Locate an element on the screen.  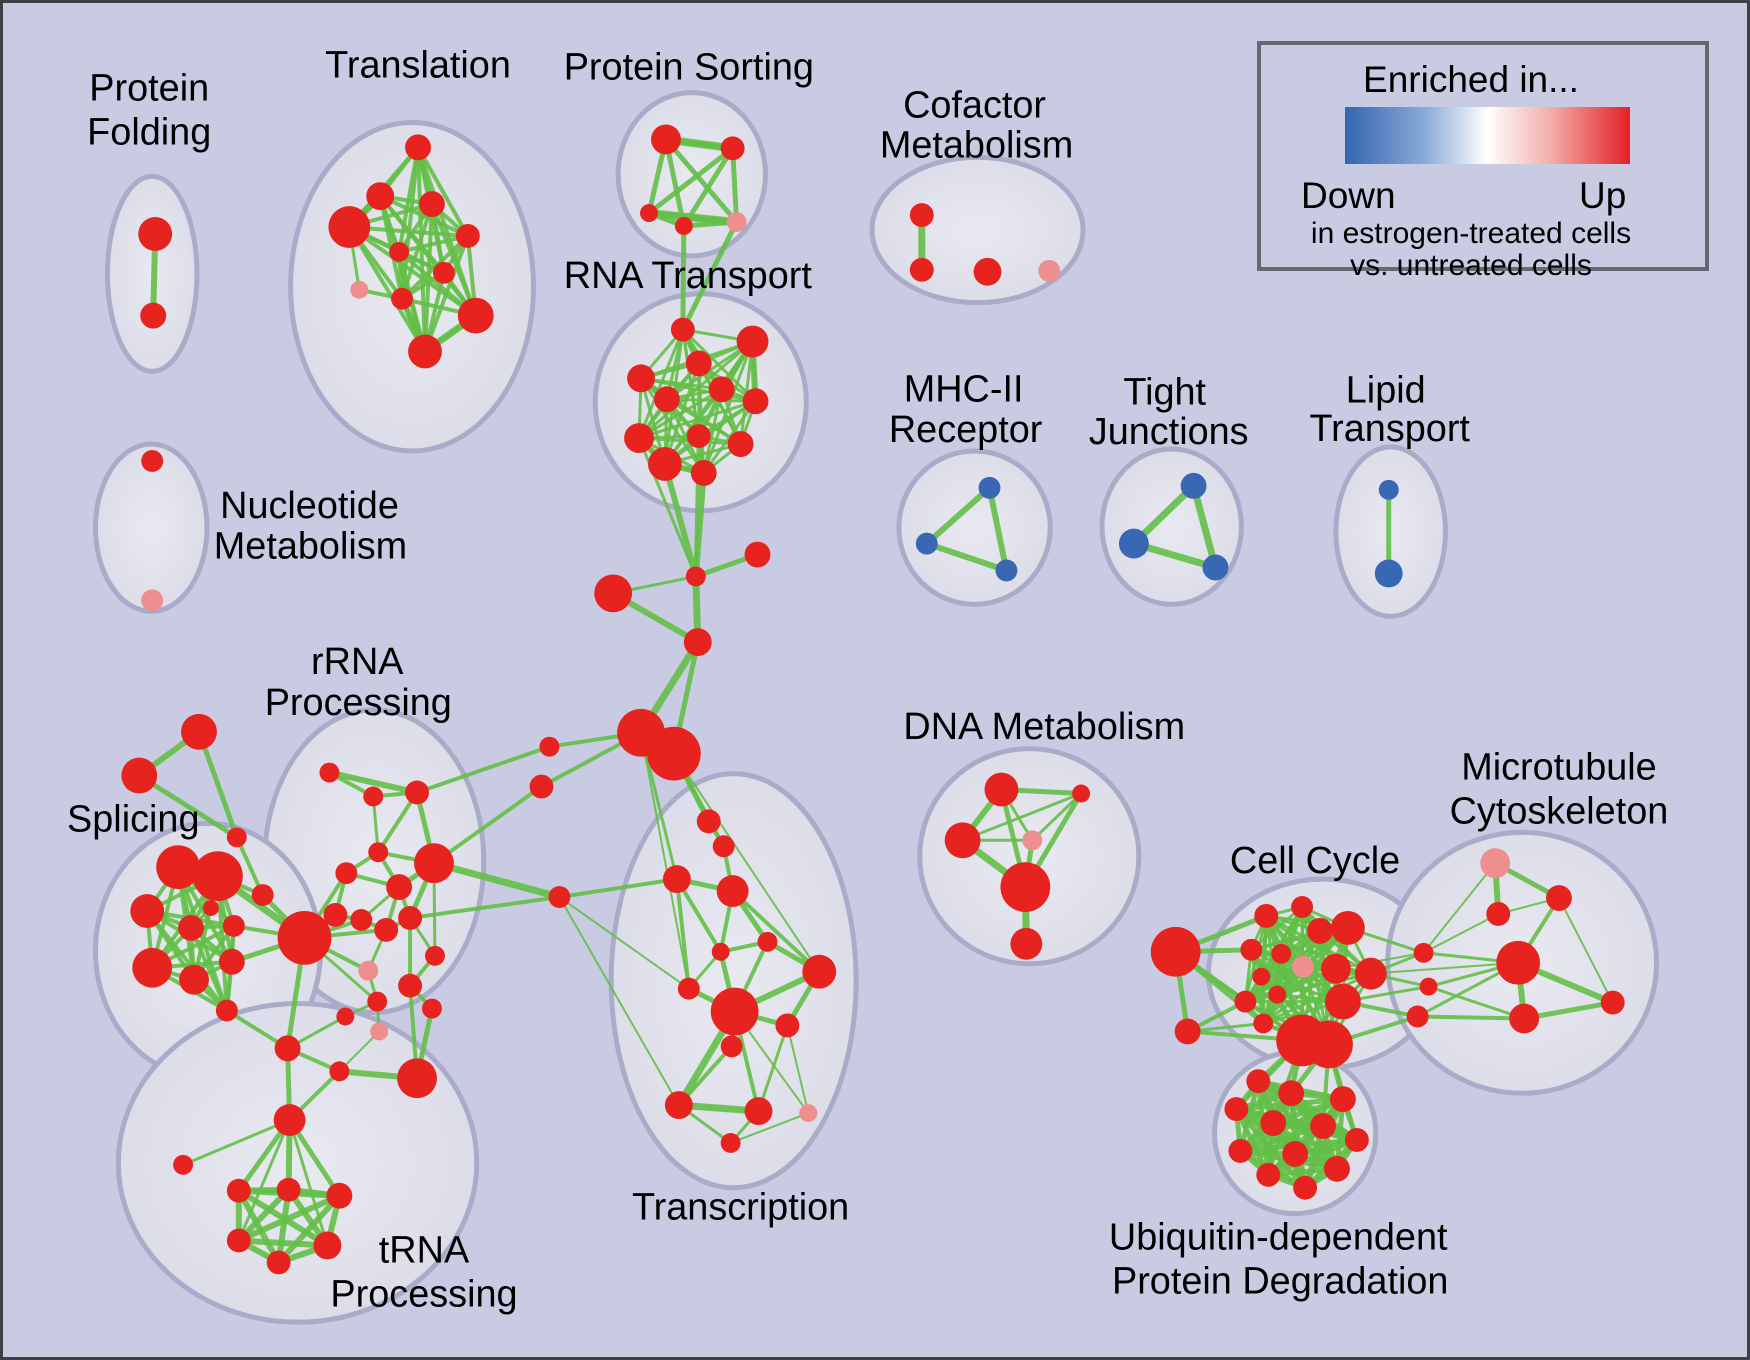
cluster-label-ubiquitin-degradation: Ubiquitin-dependent is located at coordinates (1278, 1238).